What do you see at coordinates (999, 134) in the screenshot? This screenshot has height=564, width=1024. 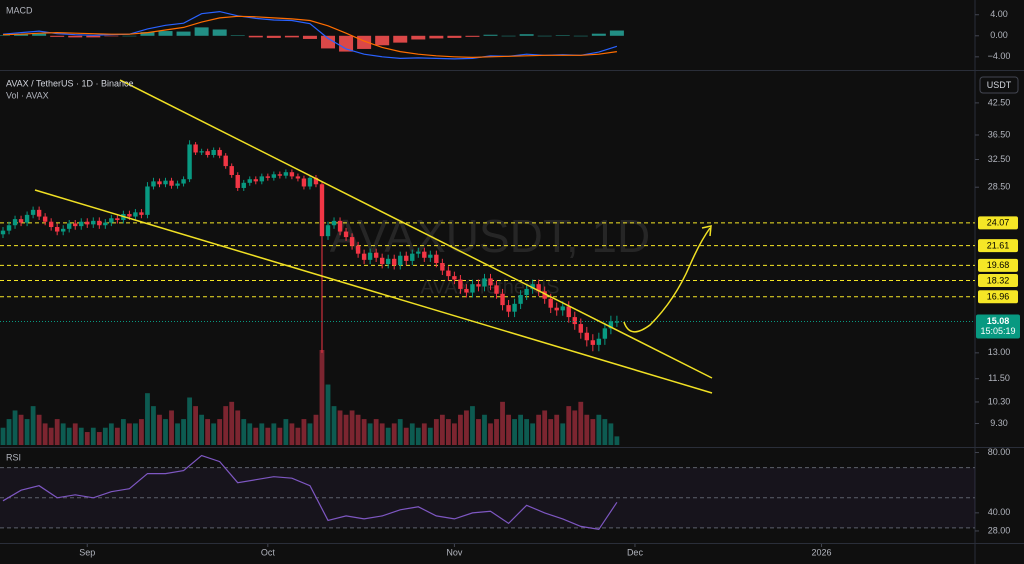 I see `y-tick-label: 36.50` at bounding box center [999, 134].